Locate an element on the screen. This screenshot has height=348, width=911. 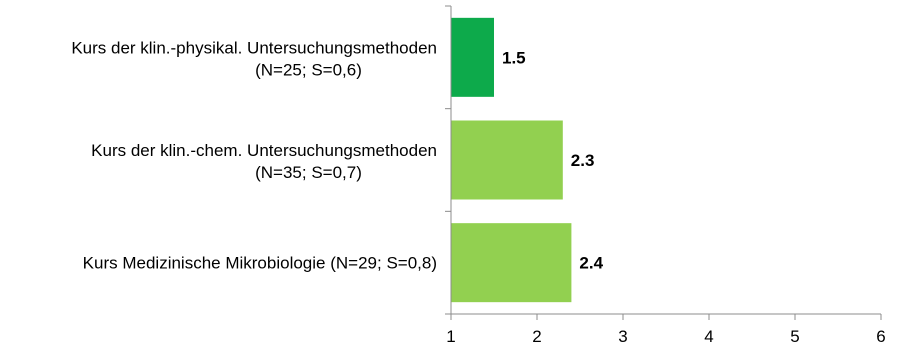
data-label: 2.4 is located at coordinates (591, 263).